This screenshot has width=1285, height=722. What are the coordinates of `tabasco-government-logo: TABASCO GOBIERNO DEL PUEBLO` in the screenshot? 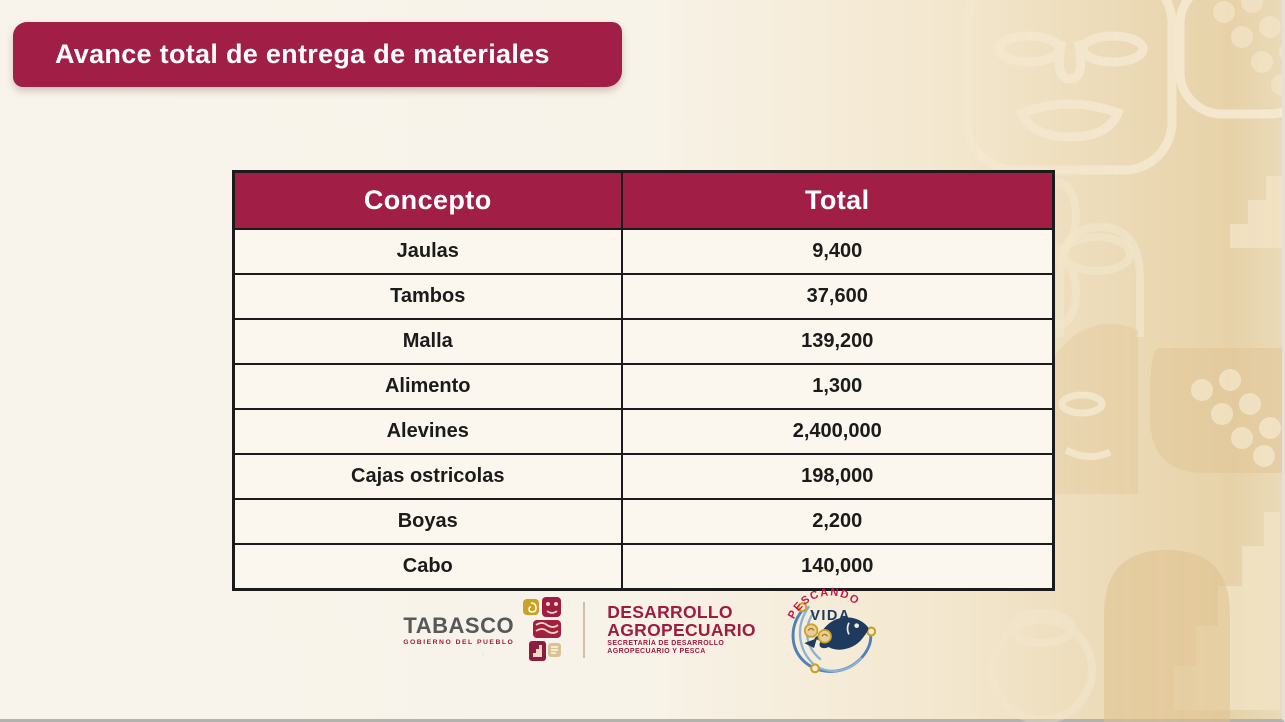 It's located at (482, 630).